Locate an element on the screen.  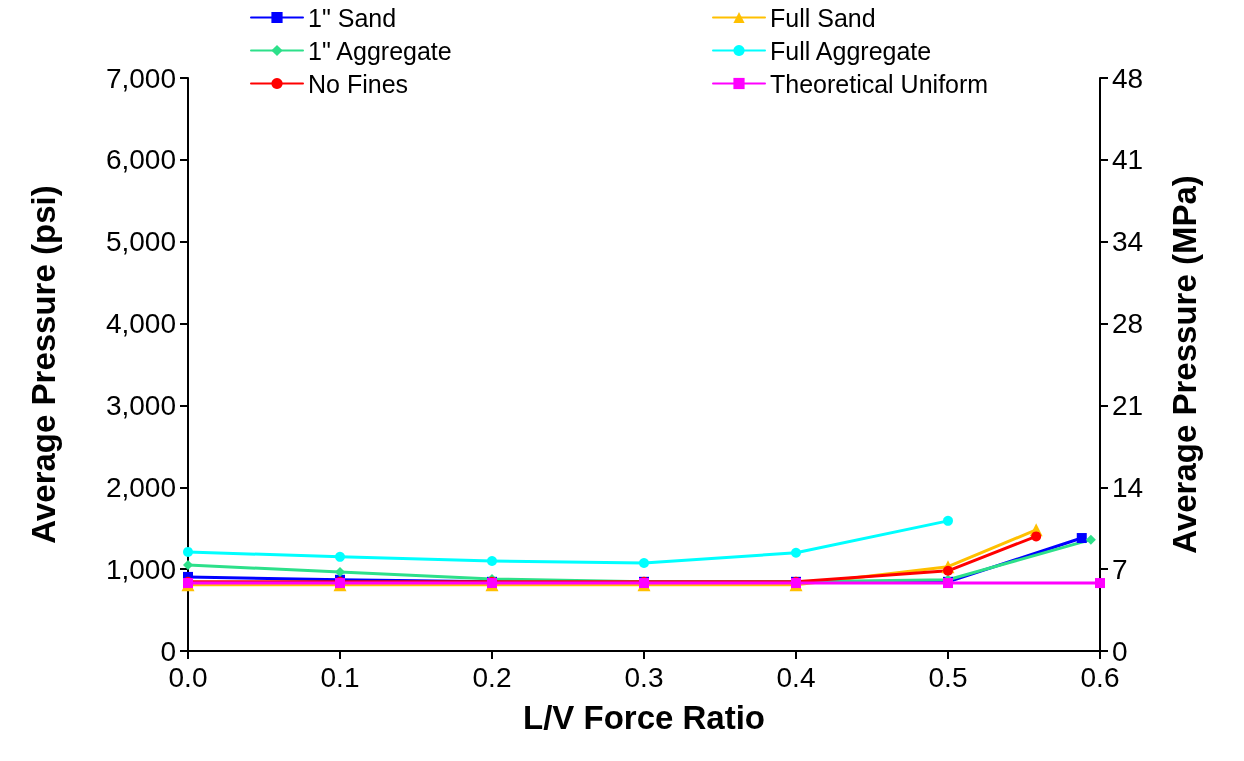
y-tick-label: 5,000 is located at coordinates (140, 242).